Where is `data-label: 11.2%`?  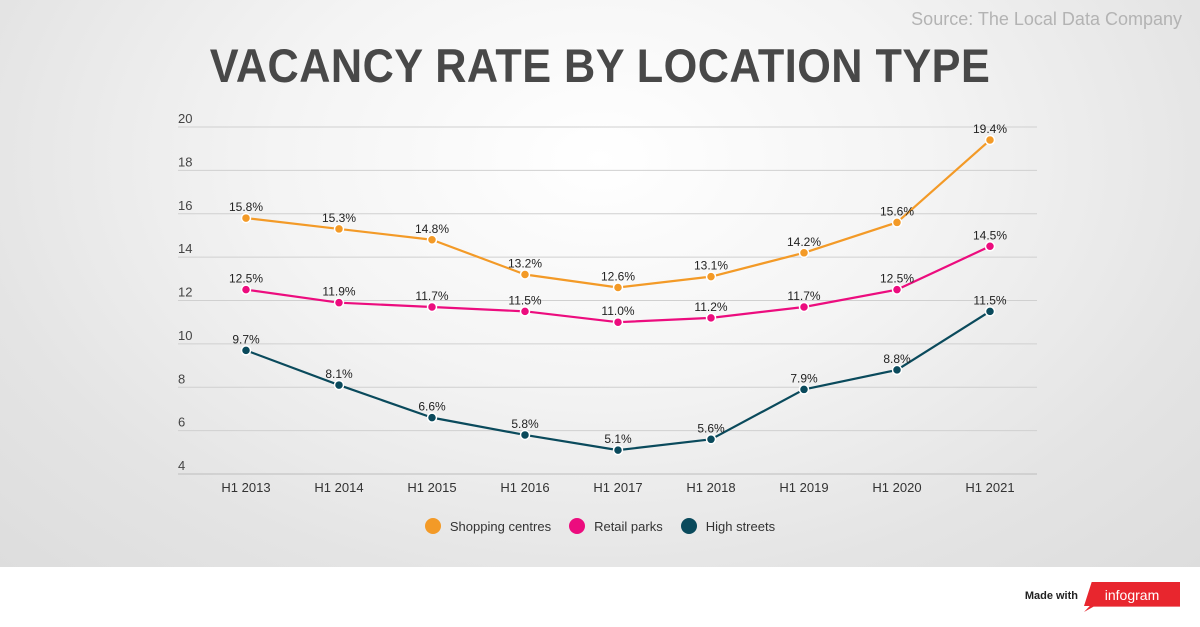
data-label: 11.2% is located at coordinates (710, 307).